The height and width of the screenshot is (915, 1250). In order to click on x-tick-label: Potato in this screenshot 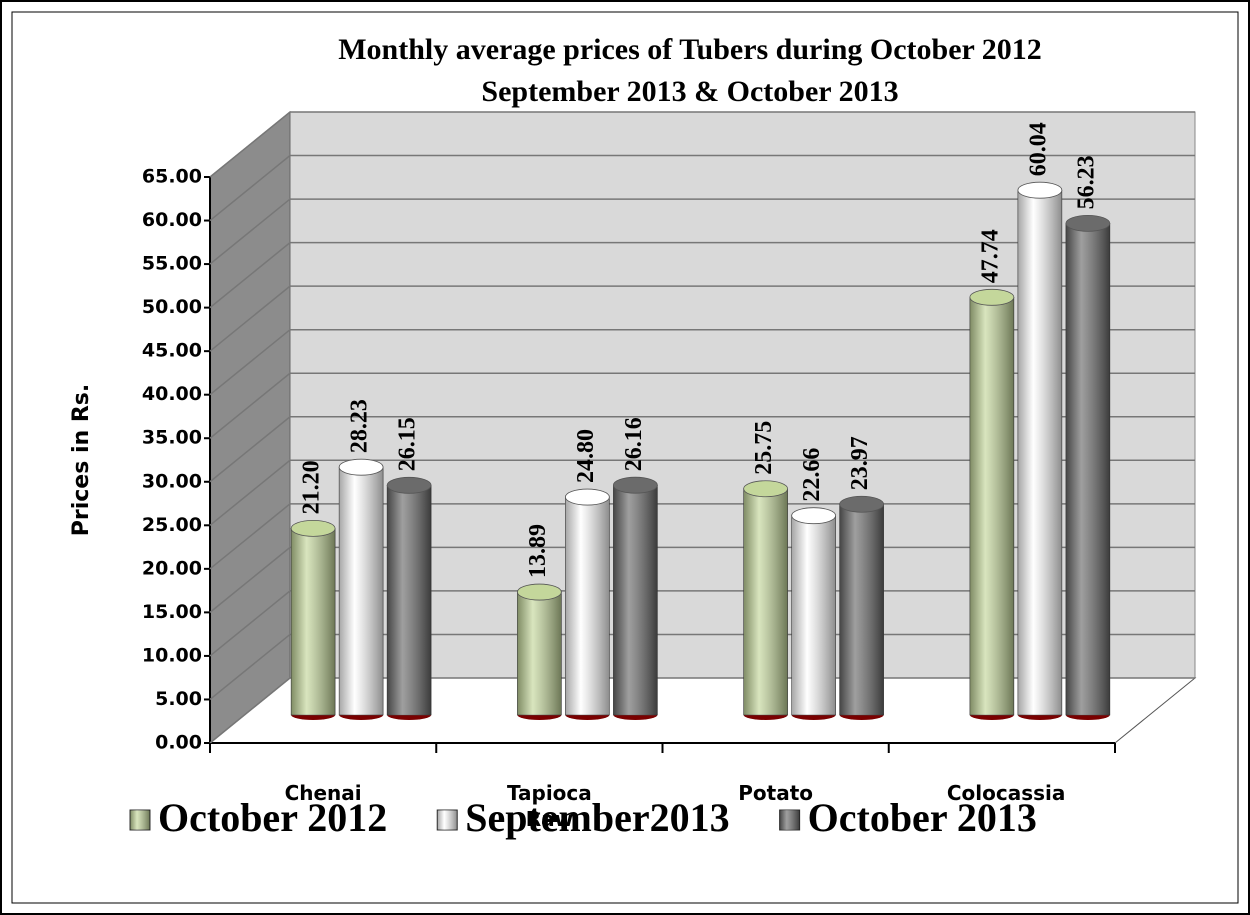, I will do `click(775, 793)`.